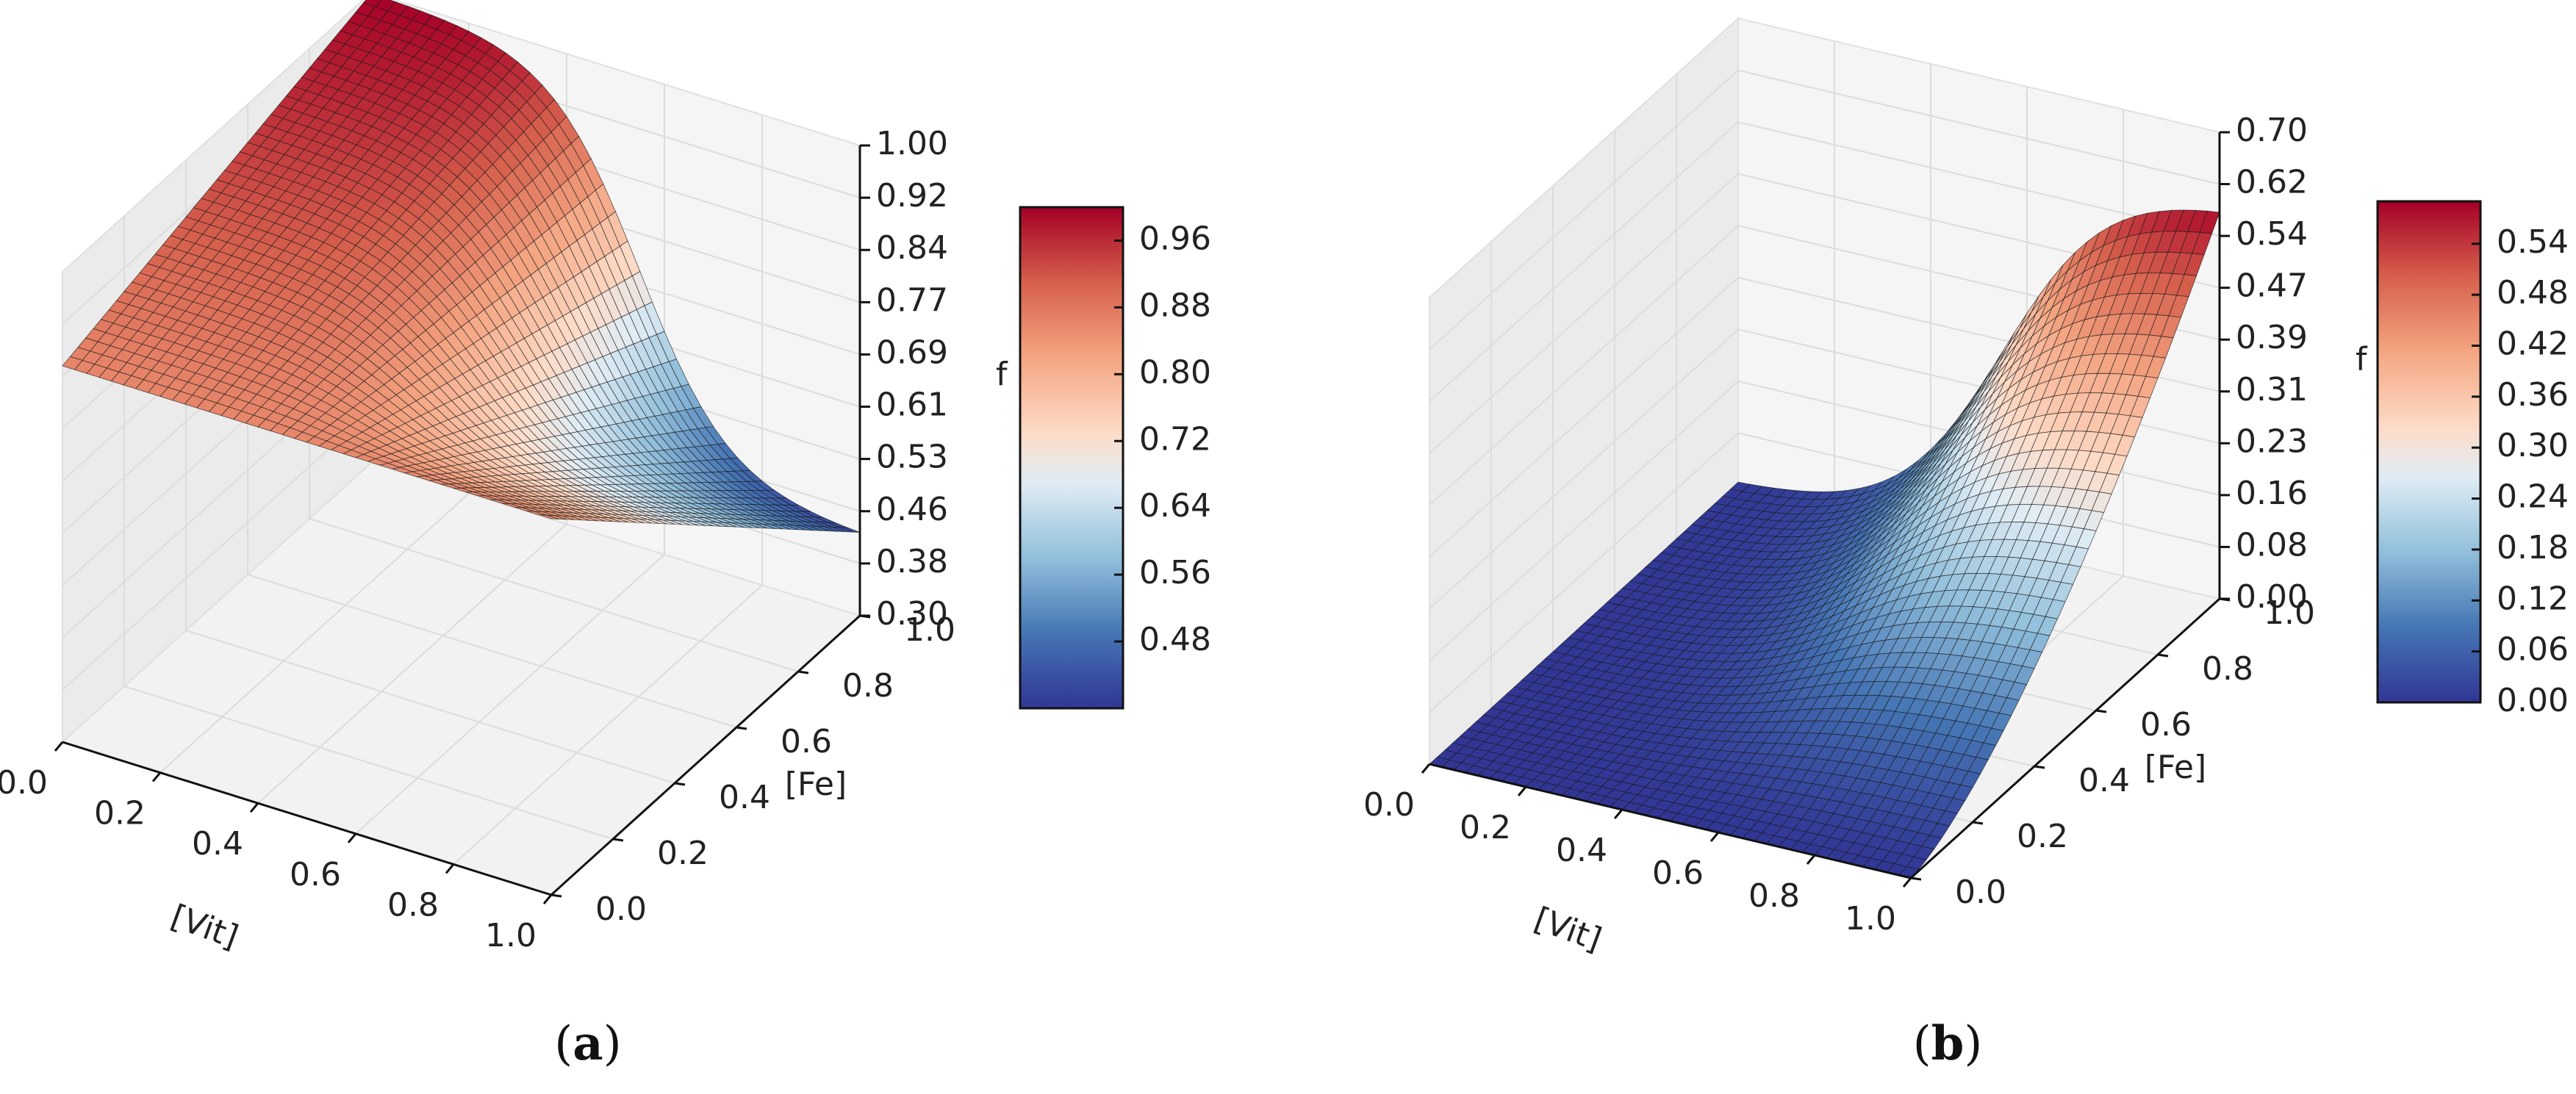  What do you see at coordinates (2272, 494) in the screenshot?
I see `z-tick-label: 0.16` at bounding box center [2272, 494].